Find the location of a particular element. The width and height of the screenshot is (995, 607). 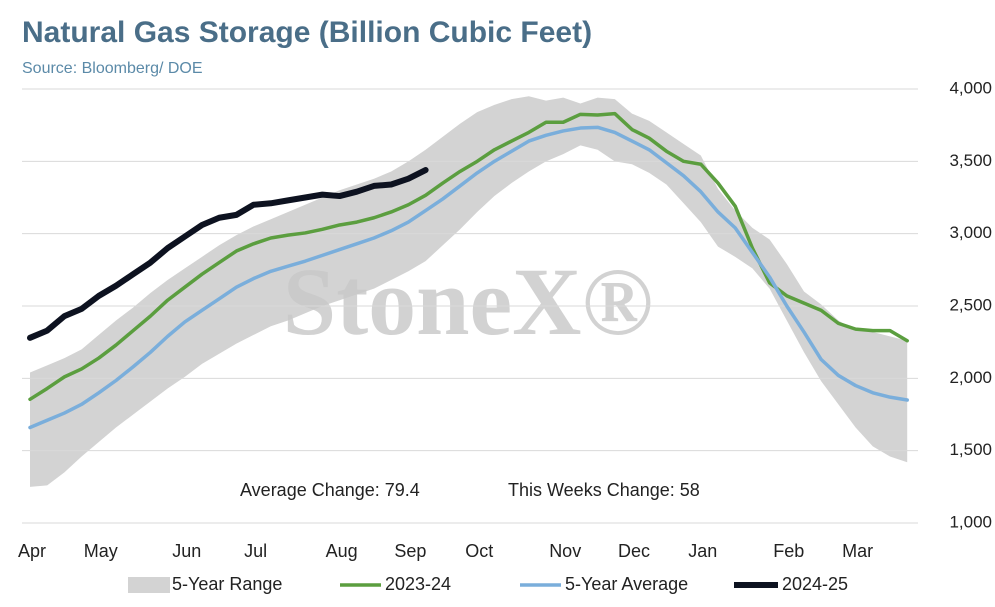

x-tick-label: Oct is located at coordinates (479, 551).